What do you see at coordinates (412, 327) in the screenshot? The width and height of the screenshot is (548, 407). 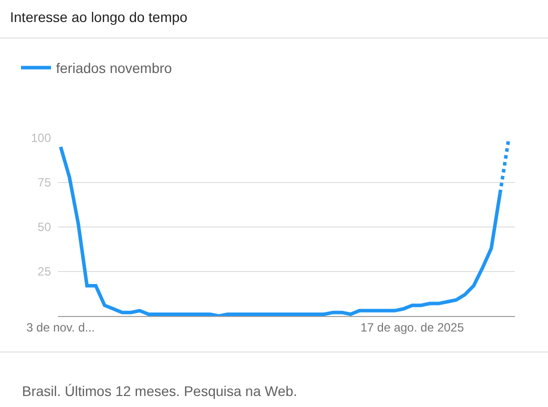 I see `x-tick-label: 17 de ago. de 2025` at bounding box center [412, 327].